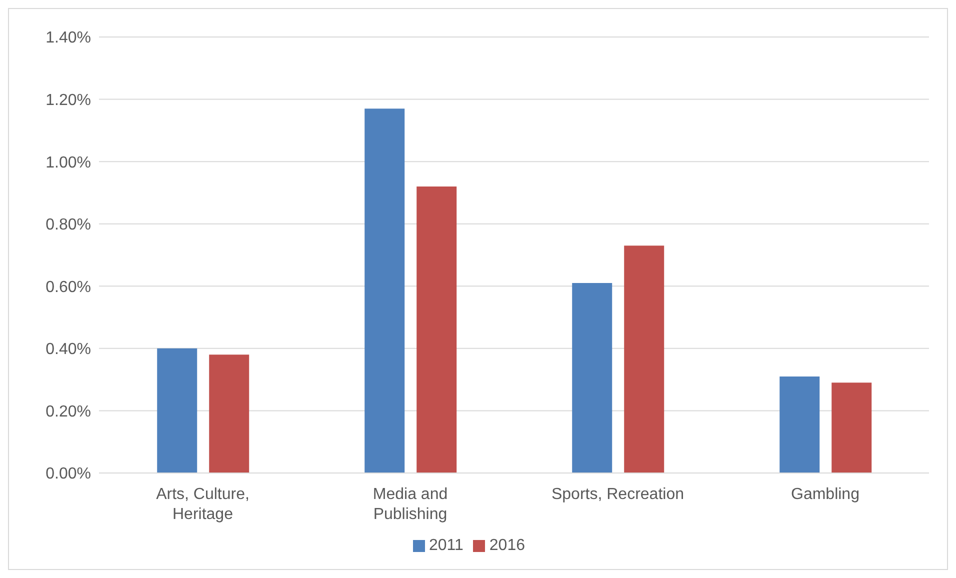 This screenshot has height=578, width=956. I want to click on x-tick-label: Media and Publishing, so click(410, 504).